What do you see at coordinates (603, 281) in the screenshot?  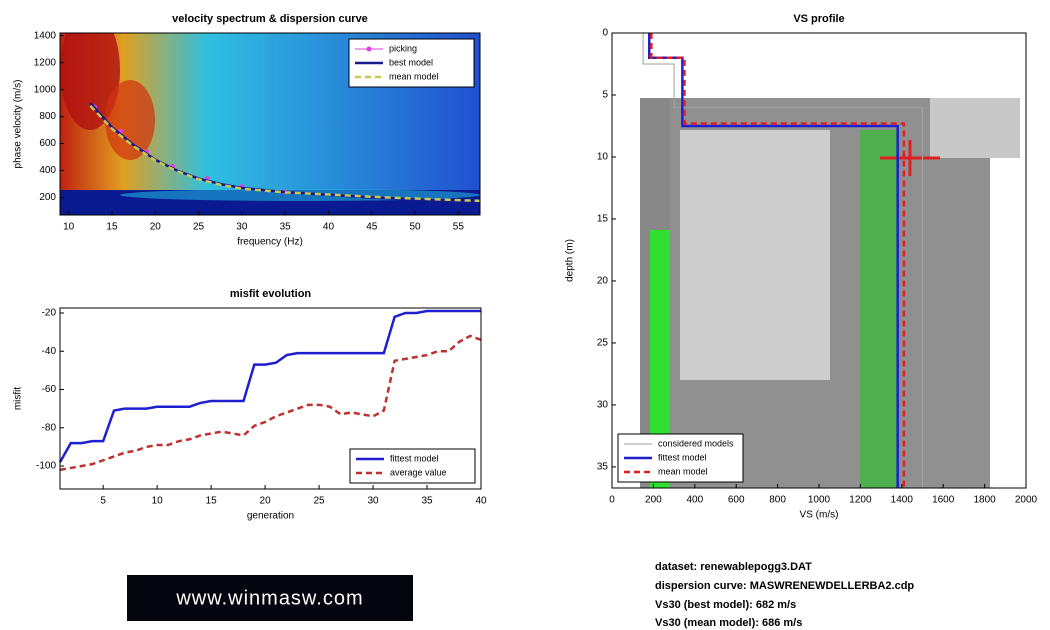 I see `y-tick-label: 20` at bounding box center [603, 281].